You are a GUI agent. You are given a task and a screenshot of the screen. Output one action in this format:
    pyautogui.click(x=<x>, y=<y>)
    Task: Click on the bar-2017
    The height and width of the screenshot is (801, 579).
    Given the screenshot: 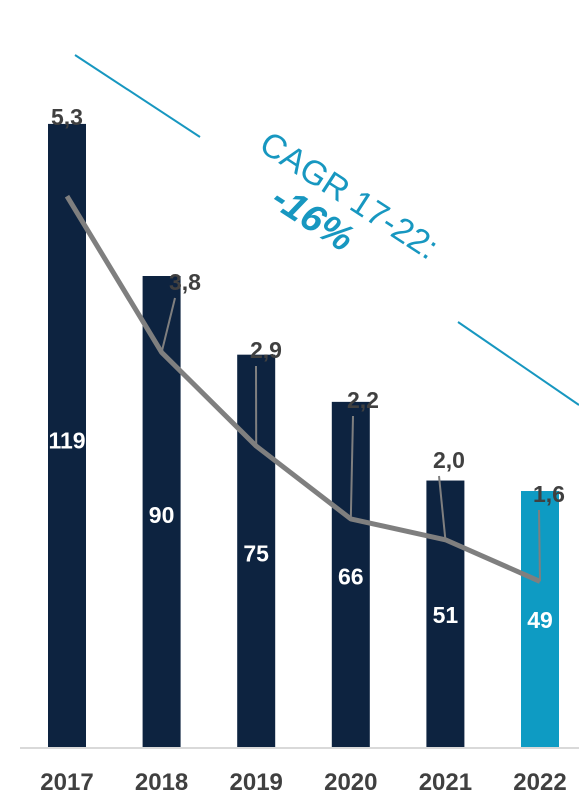 What is the action you would take?
    pyautogui.click(x=67, y=435)
    